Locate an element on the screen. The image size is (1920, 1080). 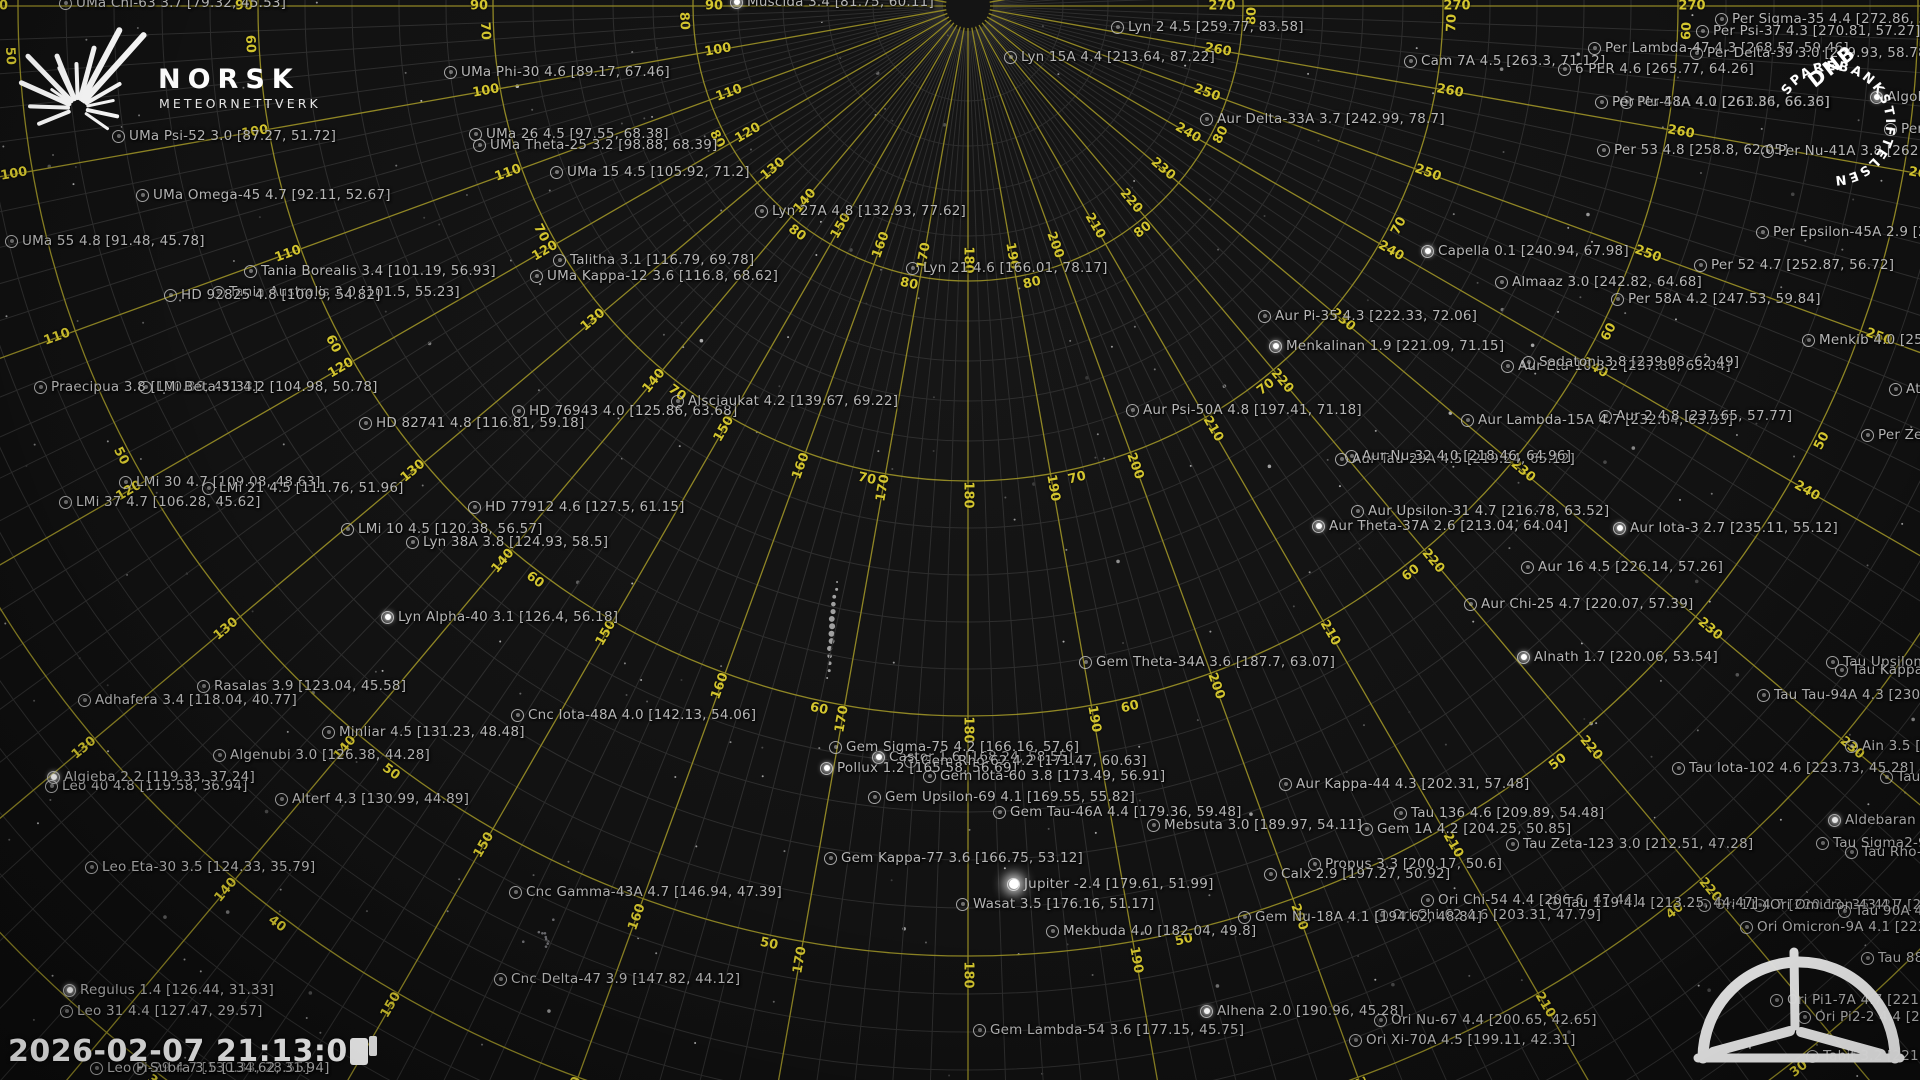
star-label: Per 52 4.7 [252.87, 56.72] is located at coordinates (1794, 265).